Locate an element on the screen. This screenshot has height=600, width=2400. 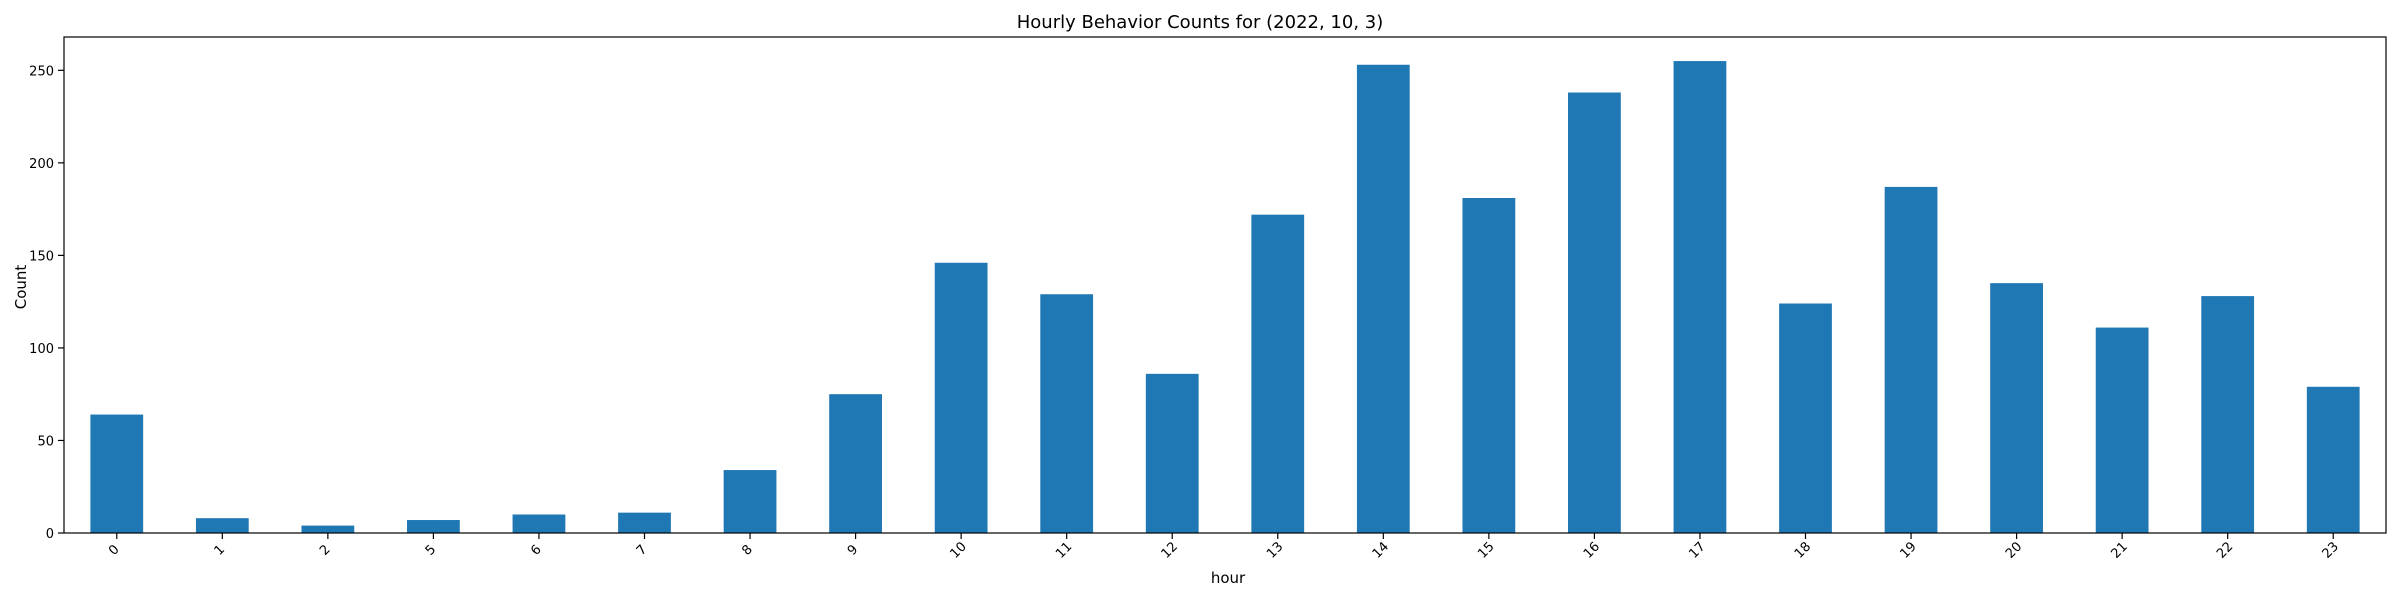
x-tick-label-0: 0 is located at coordinates (114, 550).